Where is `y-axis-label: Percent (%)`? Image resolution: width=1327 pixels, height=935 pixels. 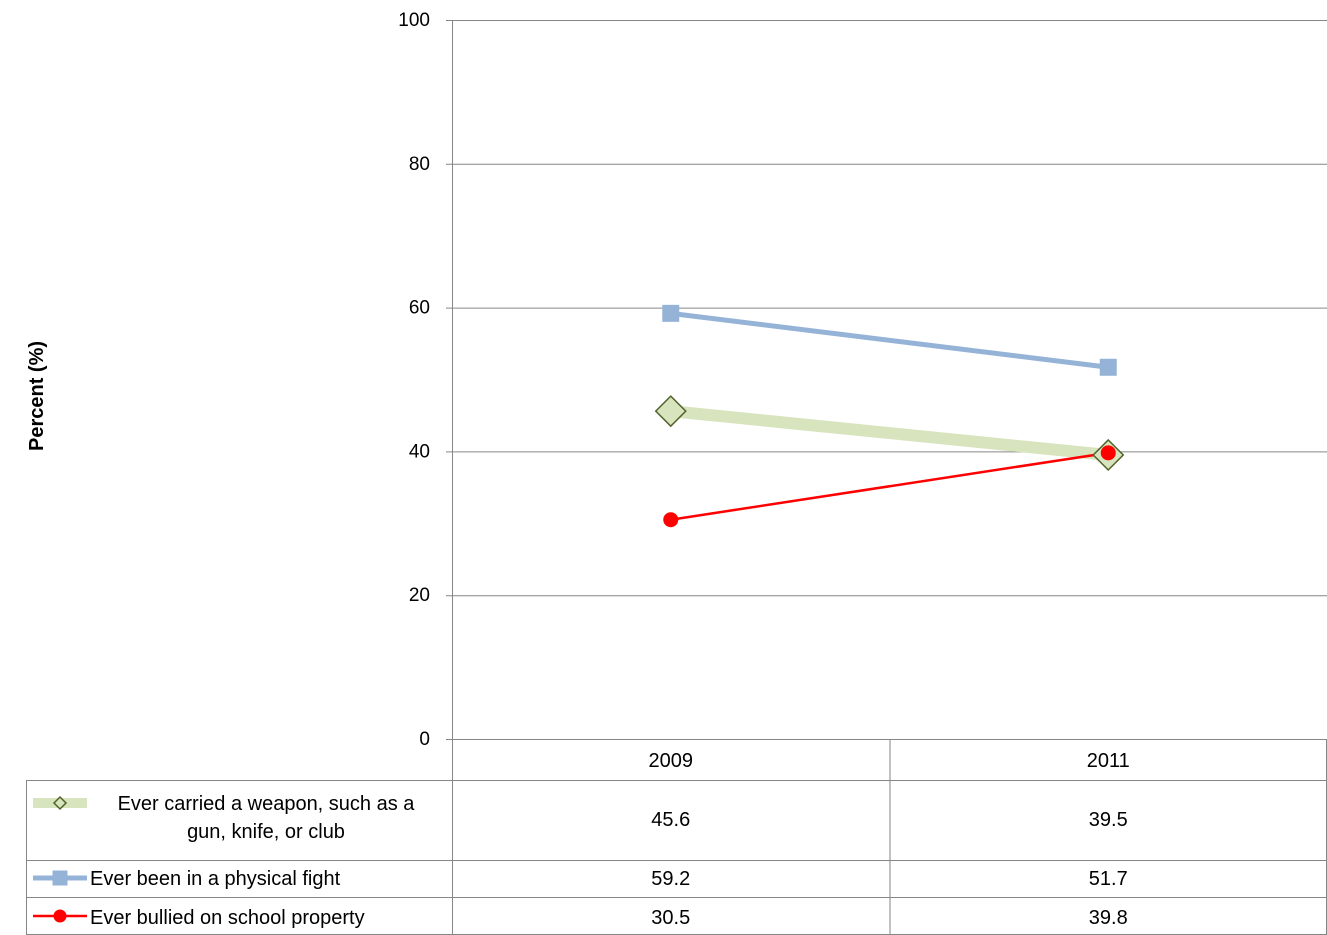
y-axis-label: Percent (%) is located at coordinates (37, 396).